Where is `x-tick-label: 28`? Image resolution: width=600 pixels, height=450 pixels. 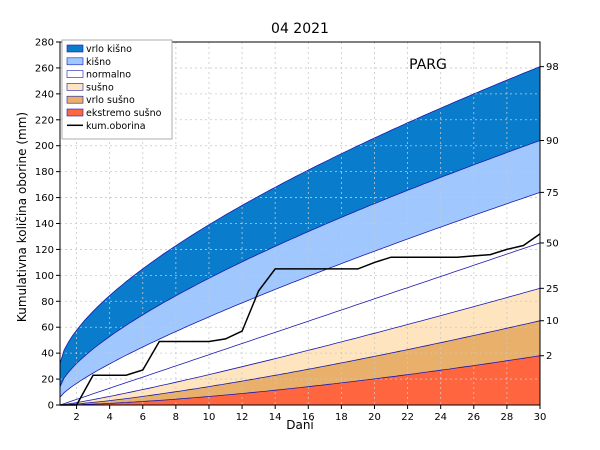 x-tick-label: 28 is located at coordinates (507, 417).